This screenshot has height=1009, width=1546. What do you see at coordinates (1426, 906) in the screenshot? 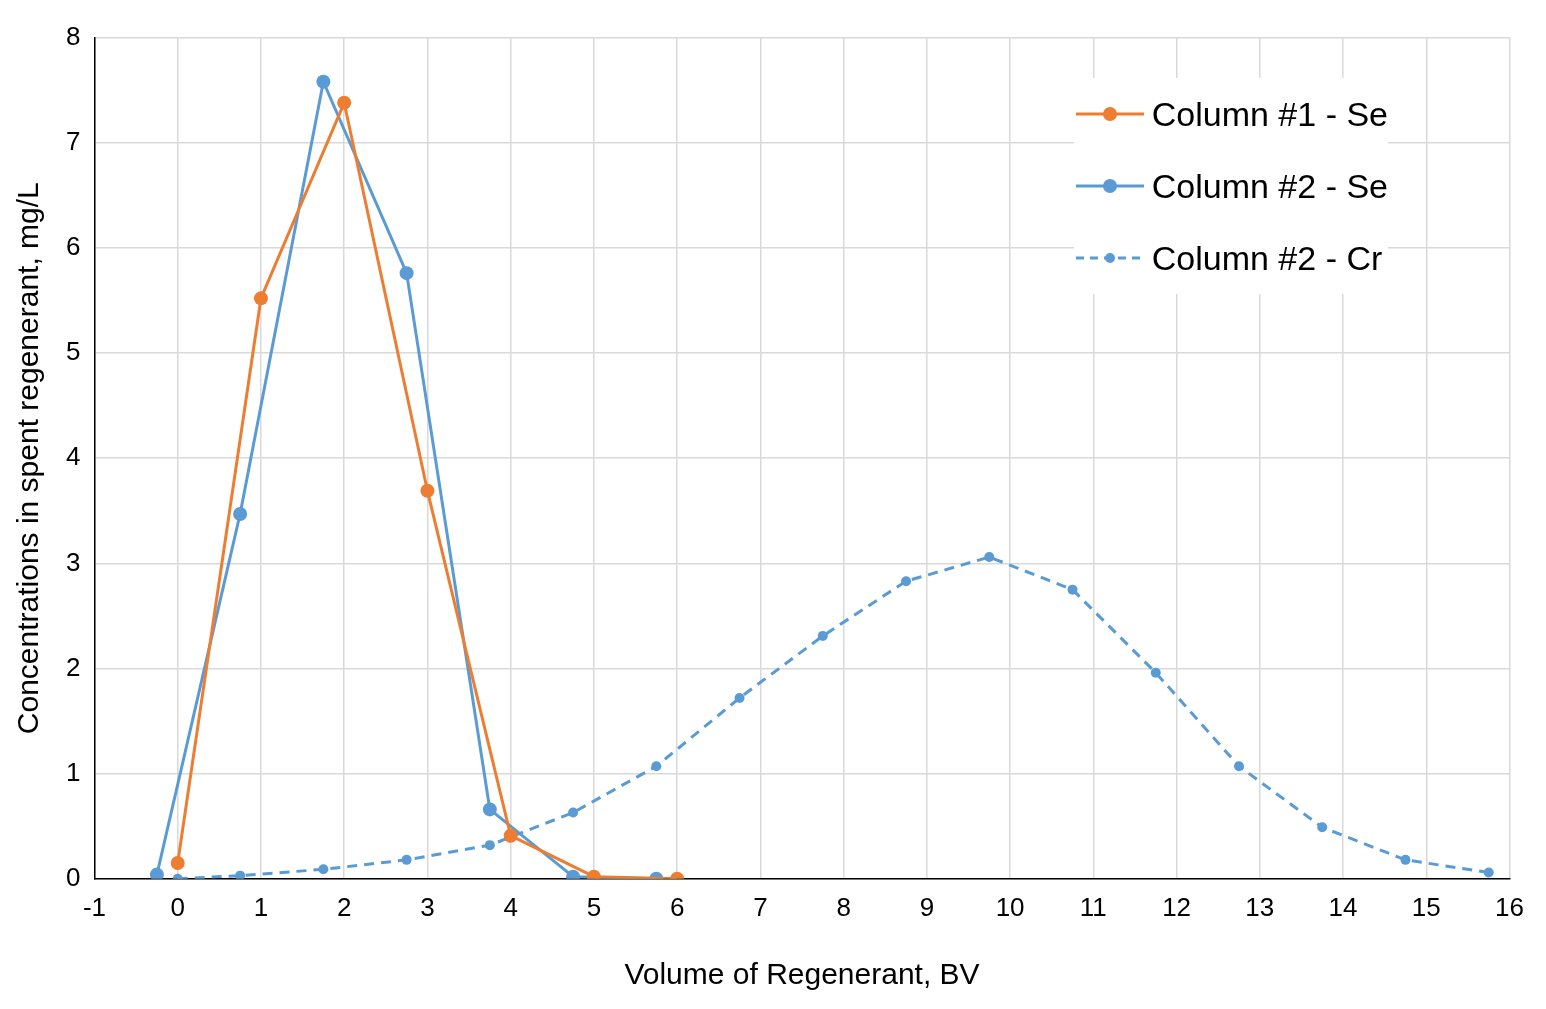
I see `x-tick-label: 15` at bounding box center [1426, 906].